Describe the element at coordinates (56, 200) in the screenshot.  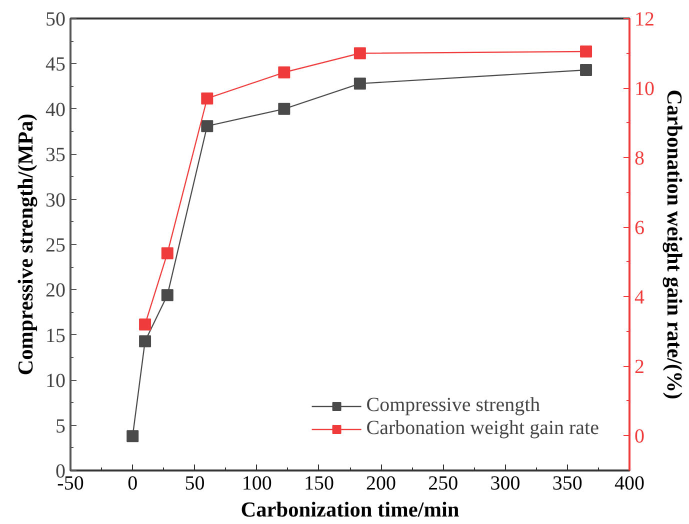
I see `y-tick-label: 30` at that location.